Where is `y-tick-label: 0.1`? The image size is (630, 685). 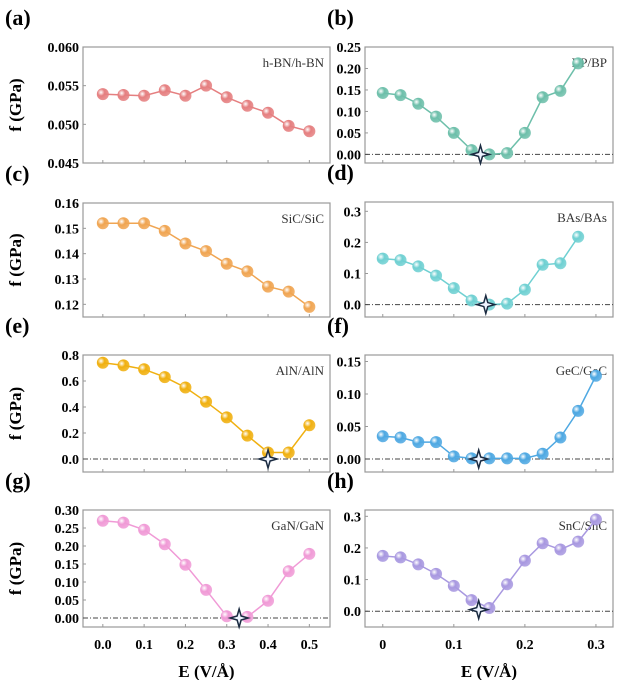 y-tick-label: 0.1 is located at coordinates (353, 274).